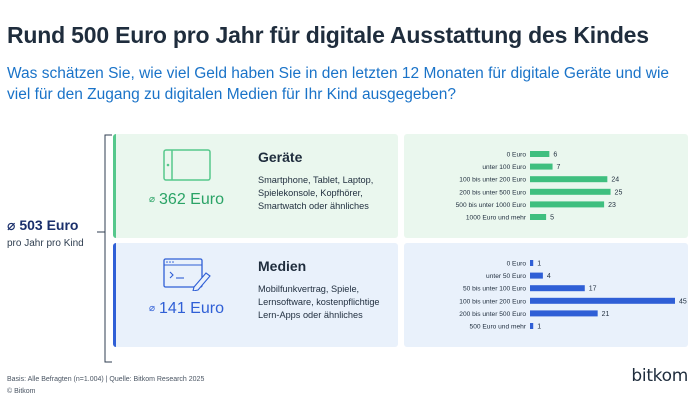  What do you see at coordinates (191, 308) in the screenshot?
I see `medien-average-value: 141 Euro` at bounding box center [191, 308].